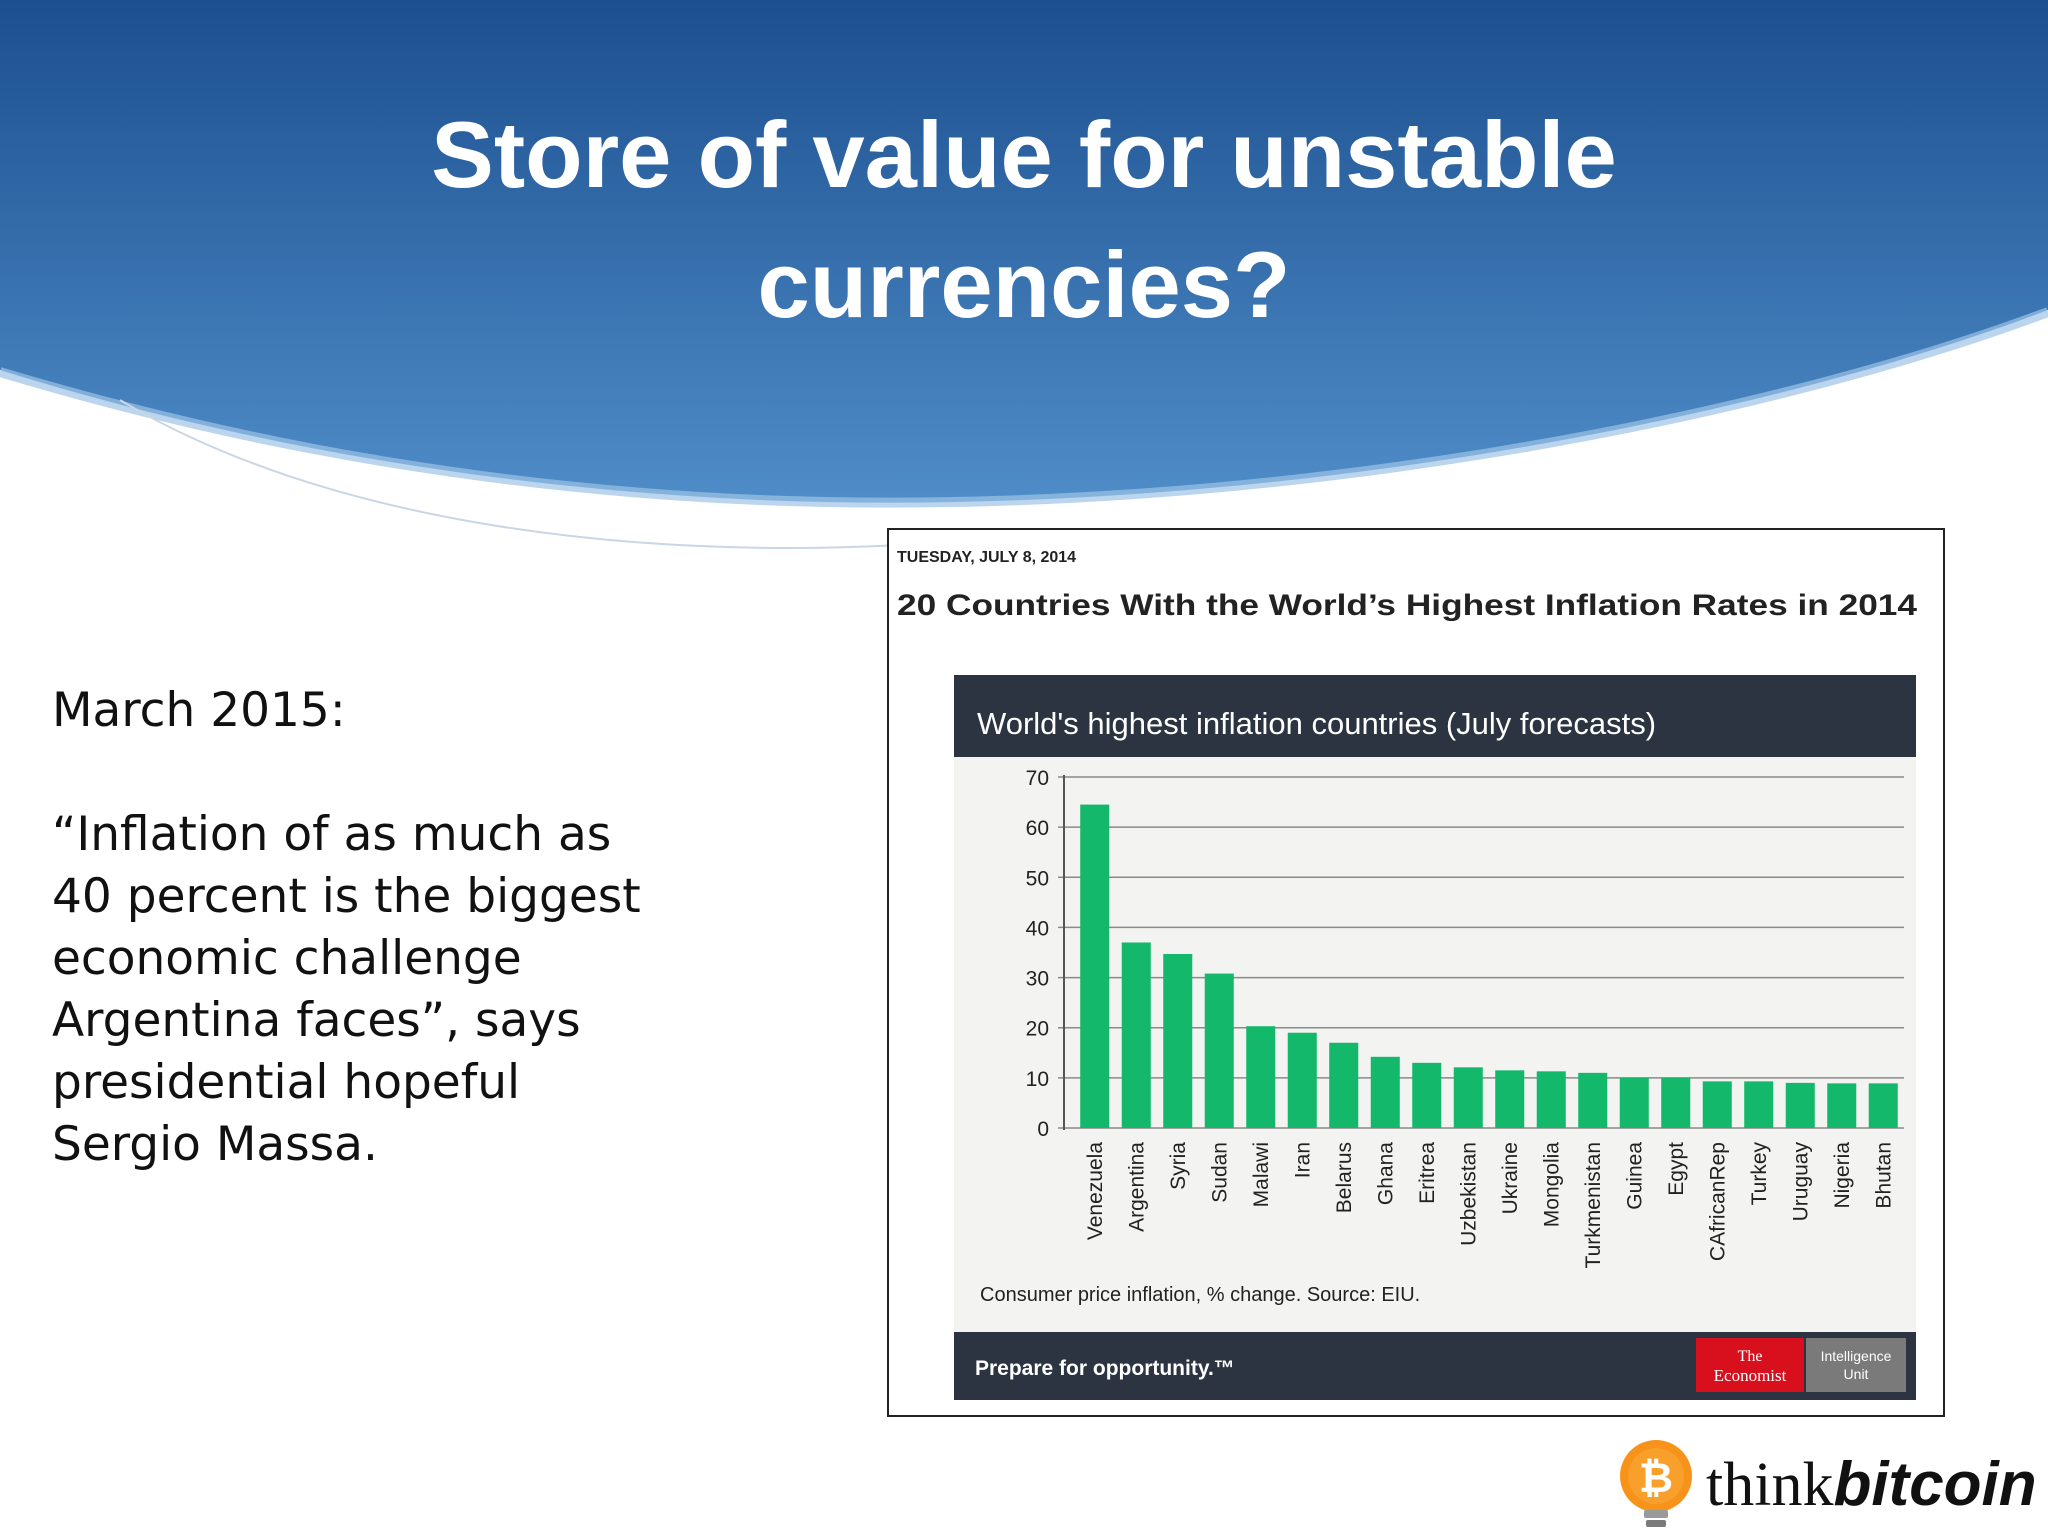 Image resolution: width=2048 pixels, height=1536 pixels. Describe the element at coordinates (510, 474) in the screenshot. I see `header-swoosh-line` at that location.